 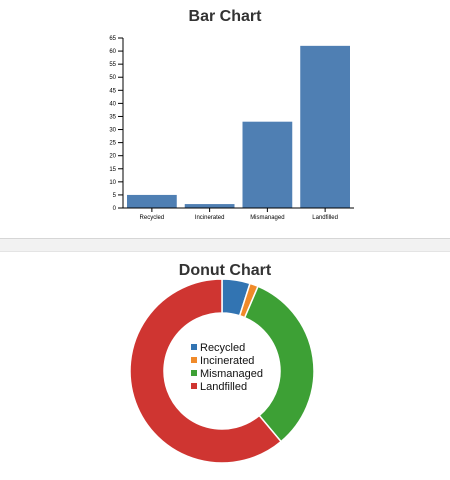 What do you see at coordinates (112, 78) in the screenshot?
I see `bar-y-tick-label: 50` at bounding box center [112, 78].